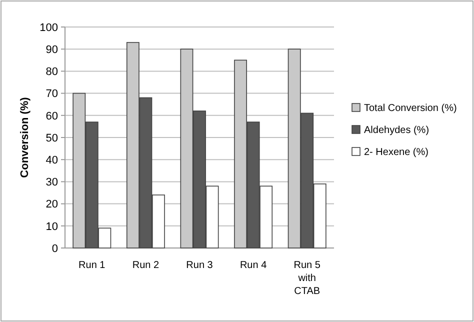 The height and width of the screenshot is (322, 474). Describe the element at coordinates (49, 28) in the screenshot. I see `y-tick-label: 100` at that location.